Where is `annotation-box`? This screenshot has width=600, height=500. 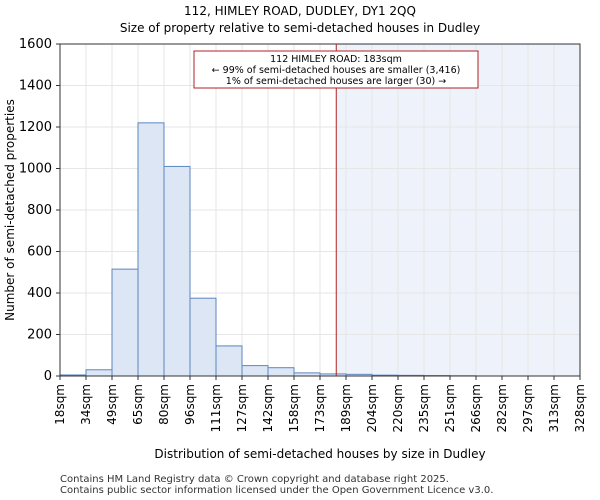 annotation-box is located at coordinates (336, 69).